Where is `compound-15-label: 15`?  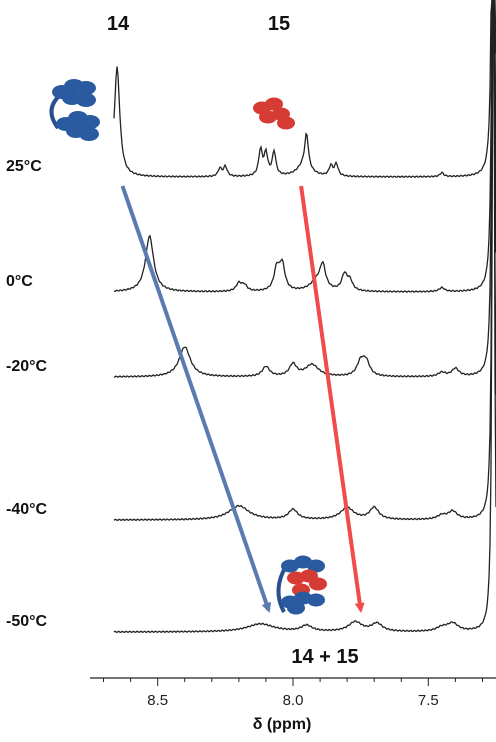 compound-15-label: 15 is located at coordinates (279, 24).